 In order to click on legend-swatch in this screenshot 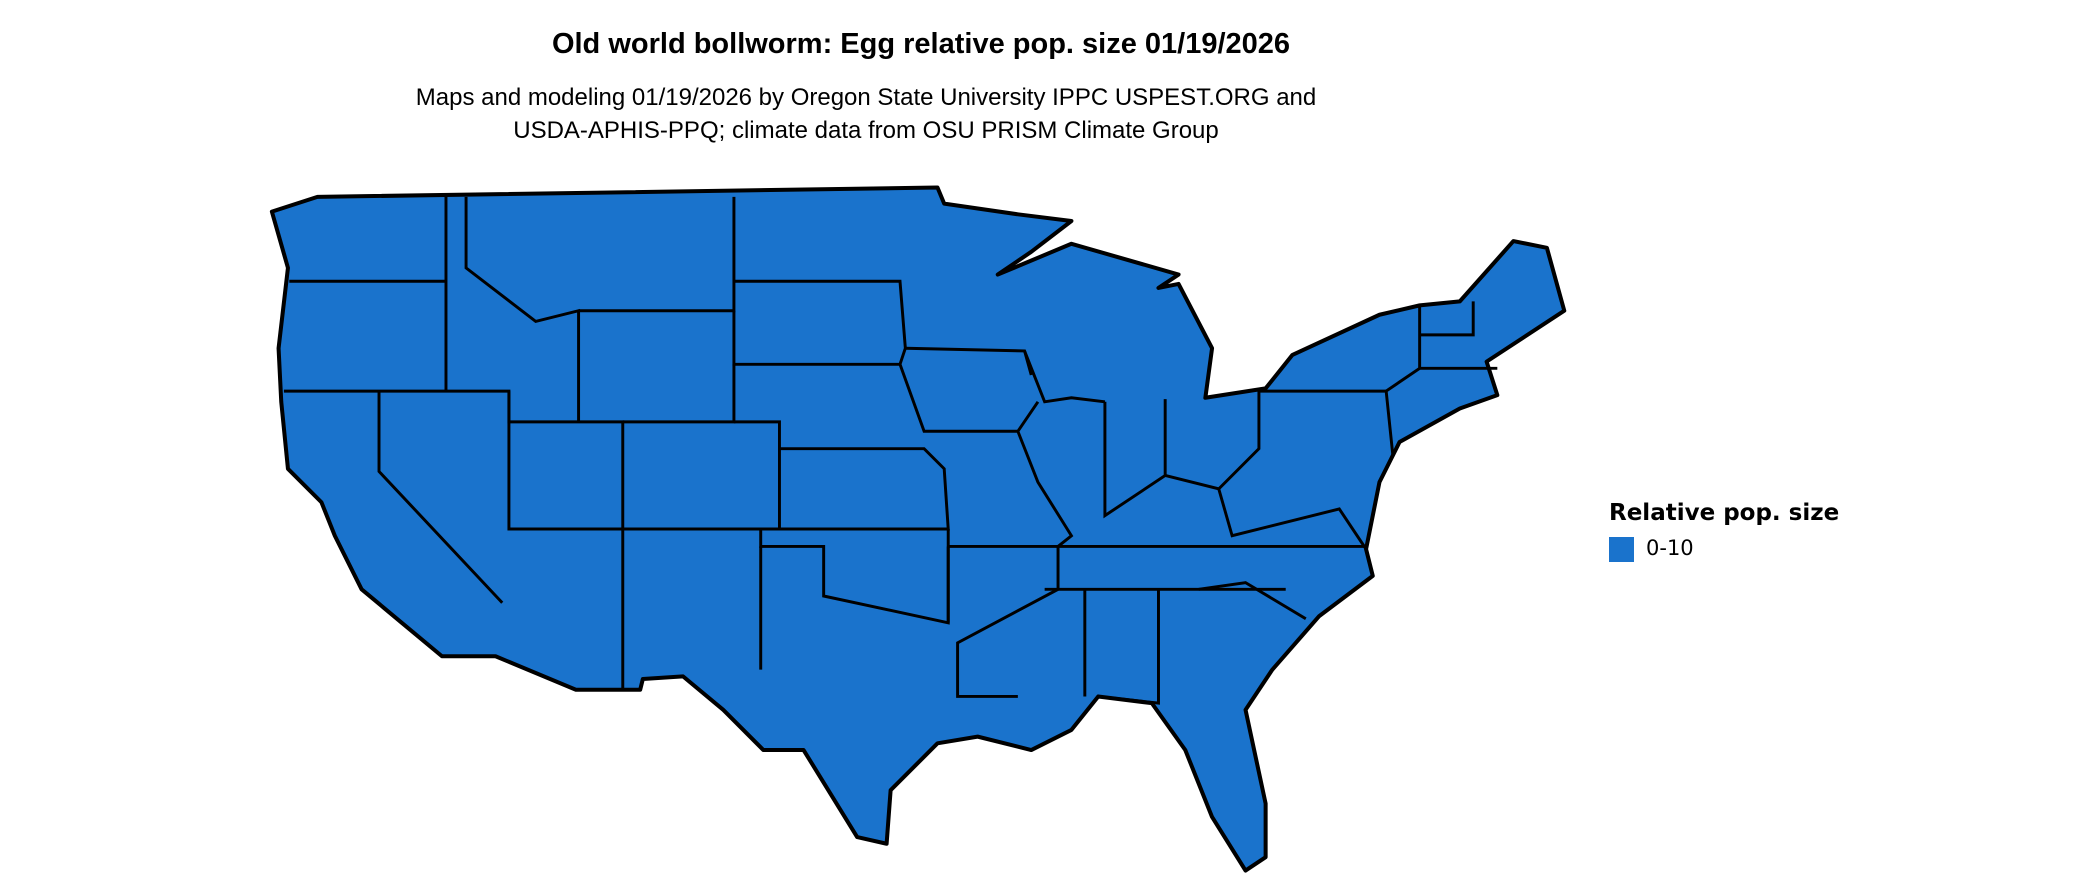, I will do `click(1621, 549)`.